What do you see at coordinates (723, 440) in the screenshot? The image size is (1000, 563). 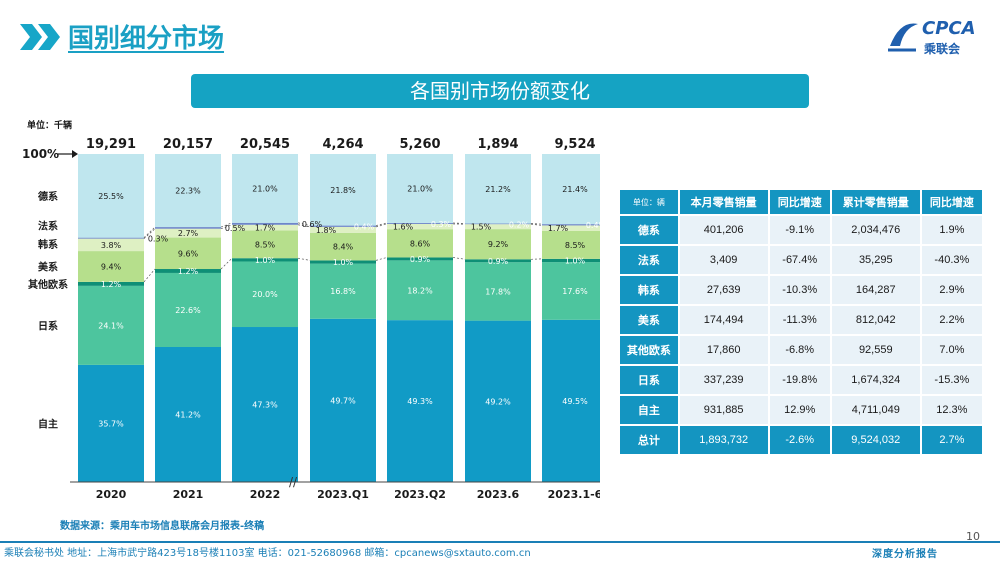 I see `table-cell: 1,893,732` at bounding box center [723, 440].